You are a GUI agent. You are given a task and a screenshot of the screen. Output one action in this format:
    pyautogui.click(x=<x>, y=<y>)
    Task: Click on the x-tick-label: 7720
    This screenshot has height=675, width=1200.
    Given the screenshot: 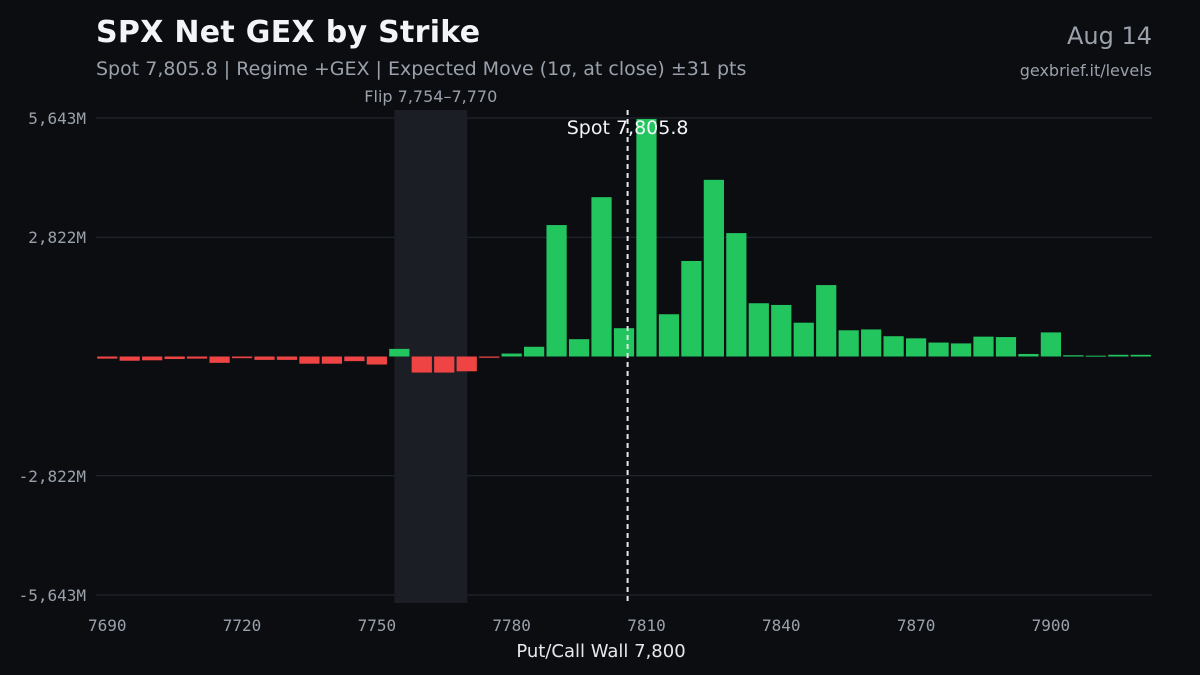 What is the action you would take?
    pyautogui.click(x=242, y=625)
    